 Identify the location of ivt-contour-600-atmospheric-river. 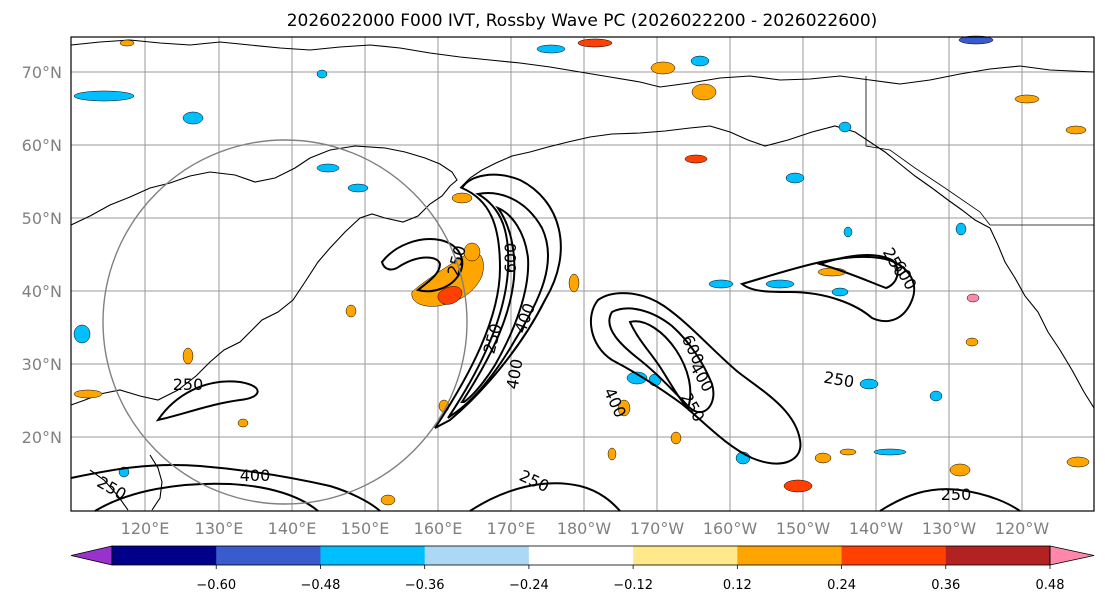
(495, 304).